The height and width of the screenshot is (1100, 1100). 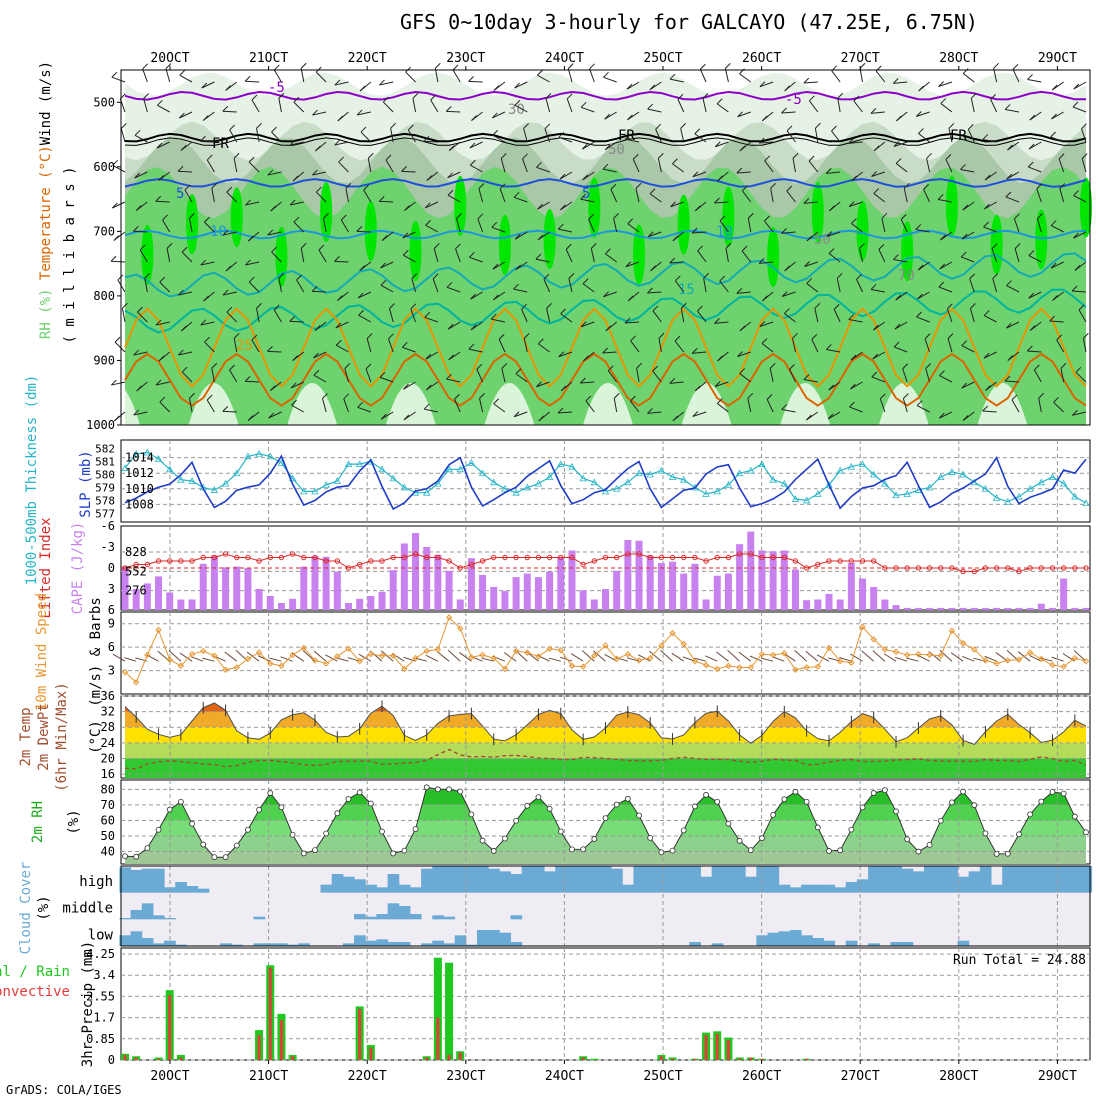 What do you see at coordinates (1057, 58) in the screenshot?
I see `x-tick-label: 29OCT` at bounding box center [1057, 58].